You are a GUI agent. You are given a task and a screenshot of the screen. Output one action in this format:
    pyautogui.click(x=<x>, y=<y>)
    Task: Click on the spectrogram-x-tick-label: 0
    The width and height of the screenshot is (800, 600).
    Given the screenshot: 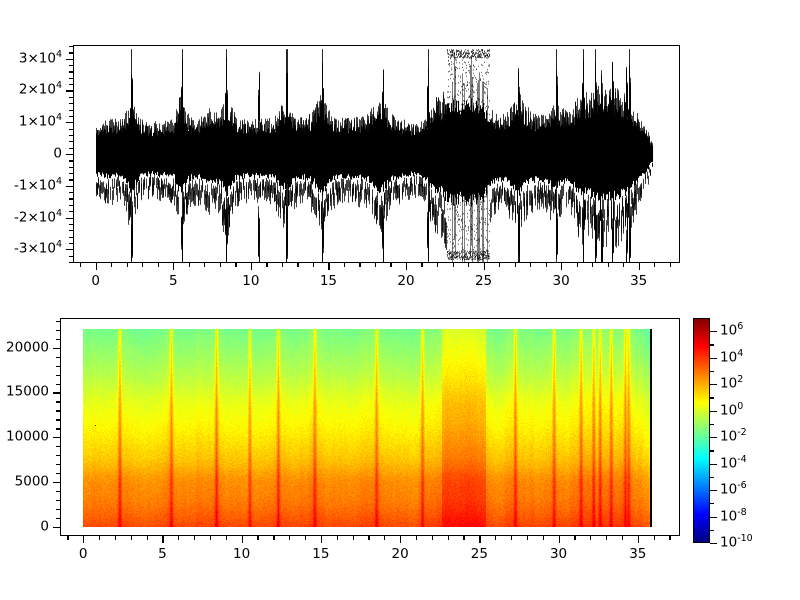 What is the action you would take?
    pyautogui.click(x=83, y=554)
    